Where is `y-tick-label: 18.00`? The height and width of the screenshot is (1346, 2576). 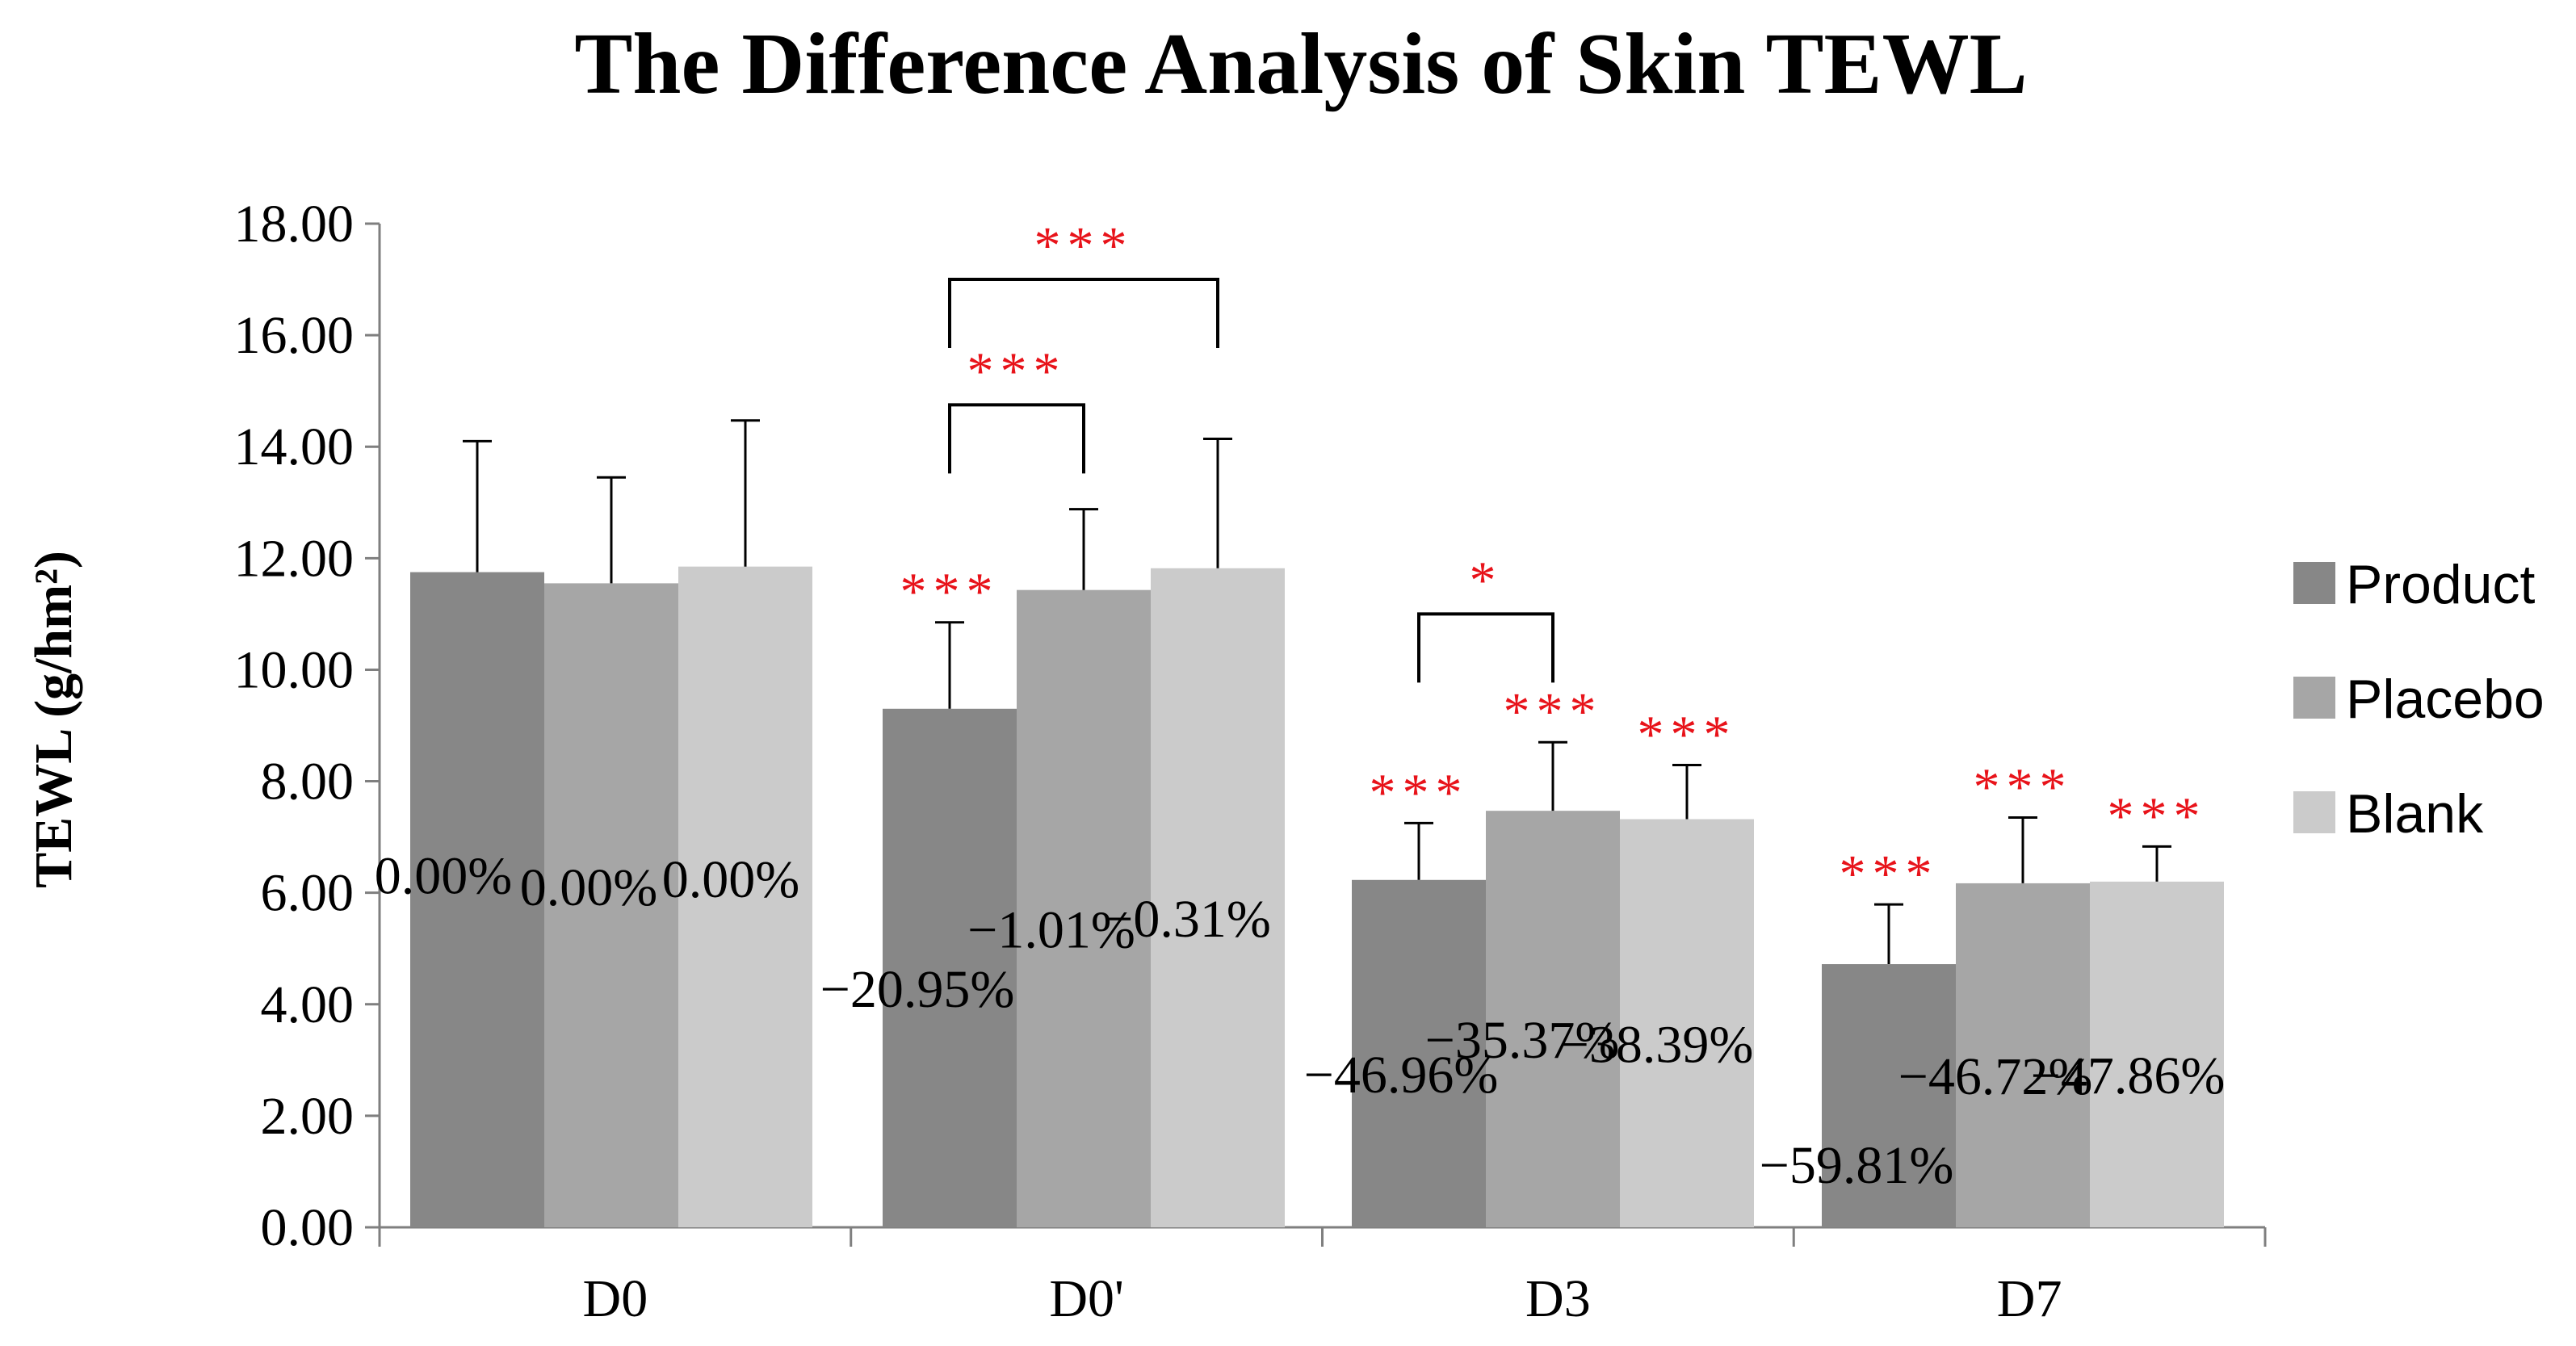
y-tick-label: 18.00 is located at coordinates (294, 224).